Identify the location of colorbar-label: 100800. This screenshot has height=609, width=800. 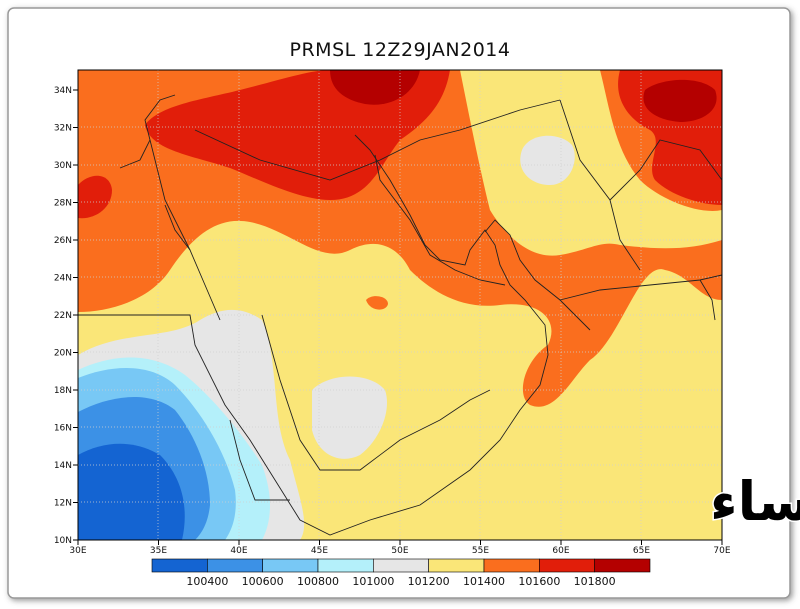
(318, 581).